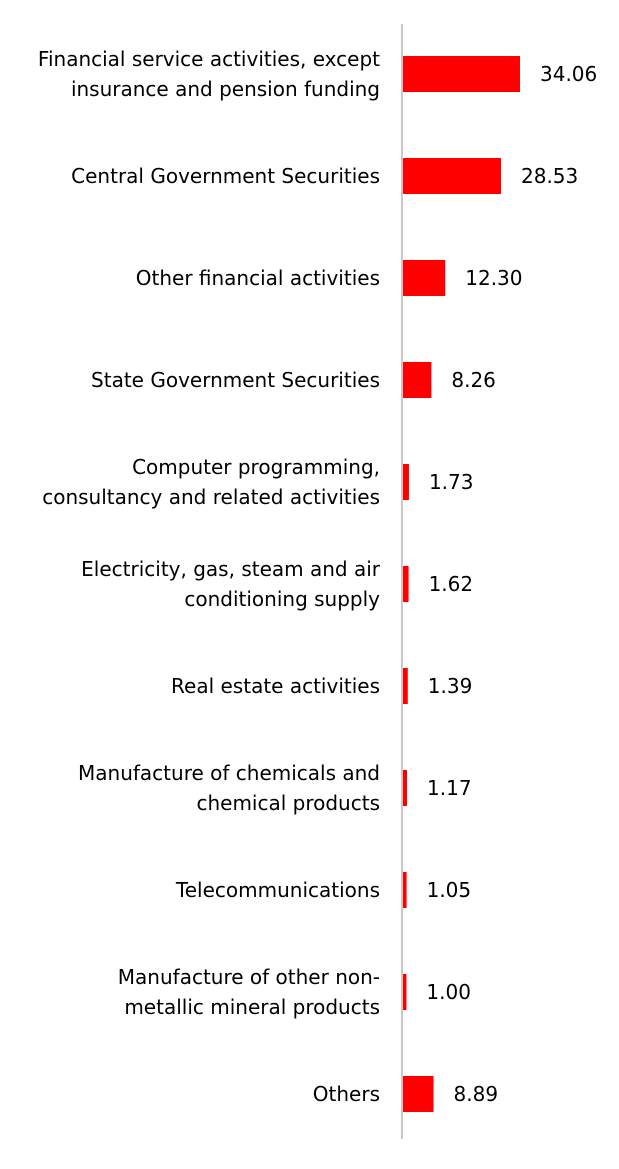 This screenshot has width=619, height=1169. I want to click on value-label-3: 12.30, so click(493, 278).